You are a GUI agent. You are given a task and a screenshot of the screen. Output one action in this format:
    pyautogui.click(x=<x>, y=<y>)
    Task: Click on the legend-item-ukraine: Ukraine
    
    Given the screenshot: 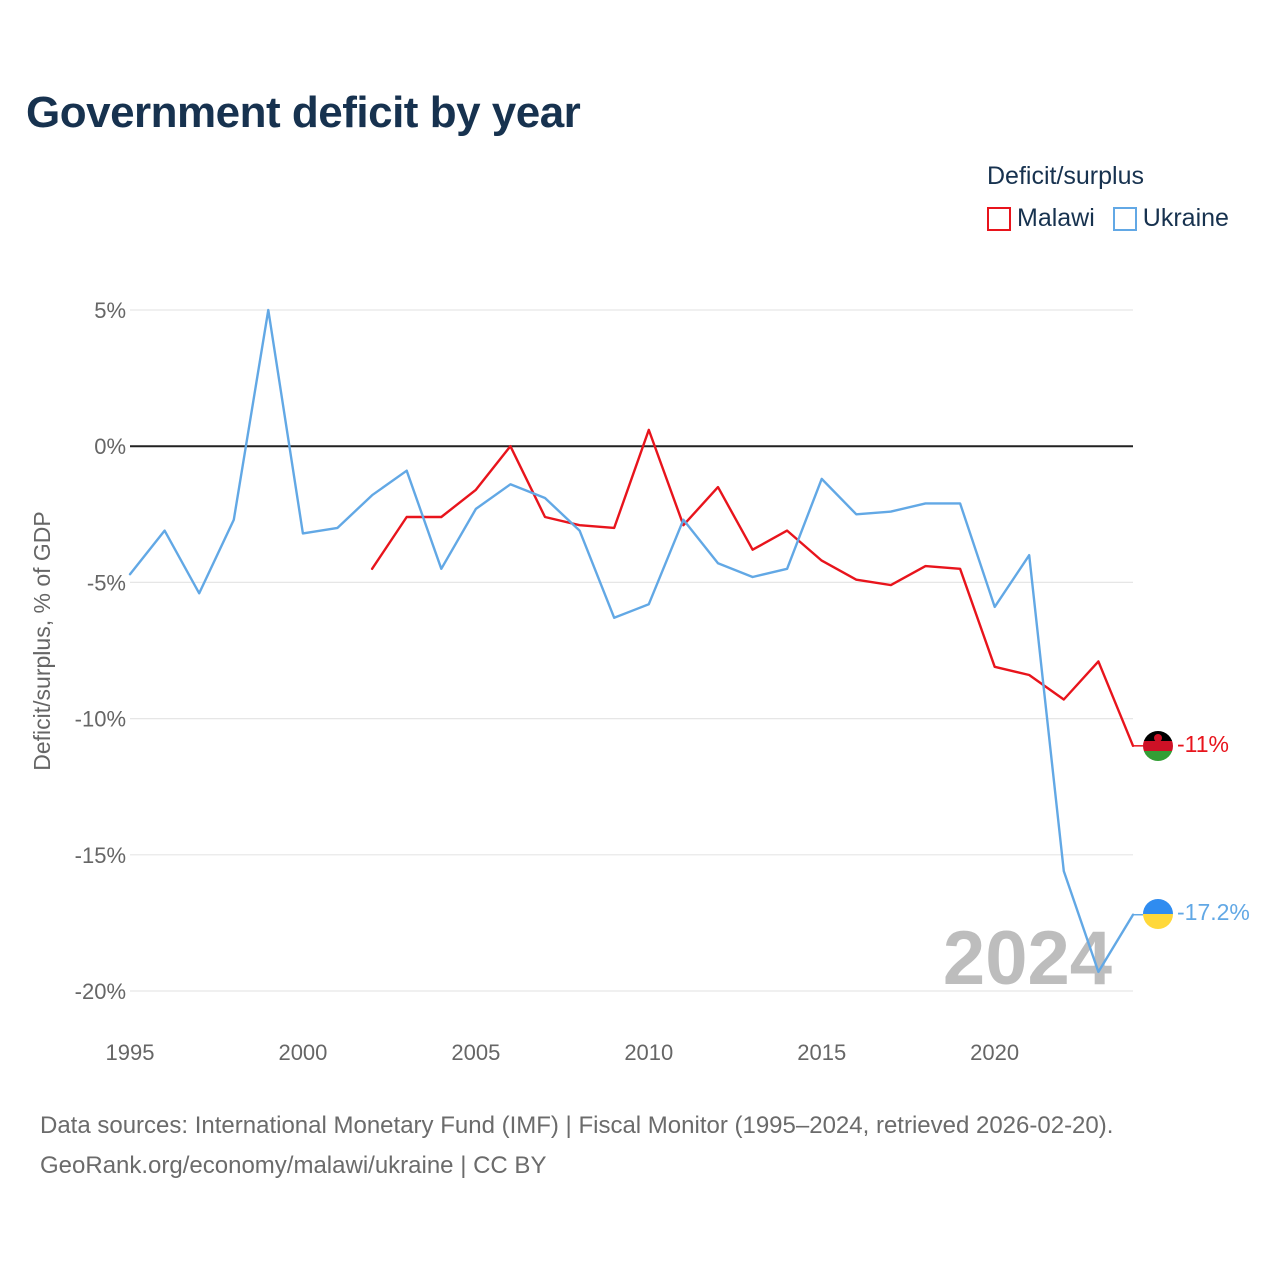 What is the action you would take?
    pyautogui.click(x=1170, y=218)
    